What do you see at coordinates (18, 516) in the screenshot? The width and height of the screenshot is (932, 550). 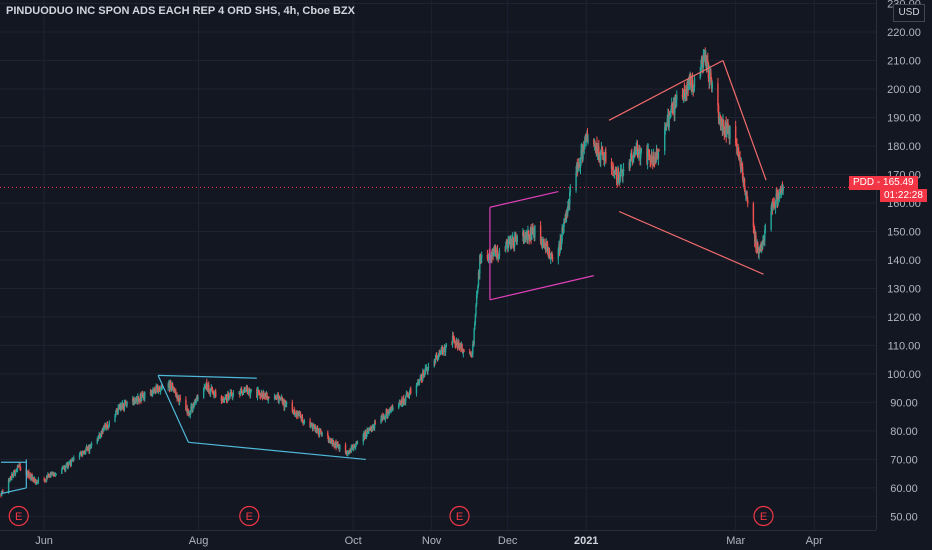 I see `earnings-marker` at bounding box center [18, 516].